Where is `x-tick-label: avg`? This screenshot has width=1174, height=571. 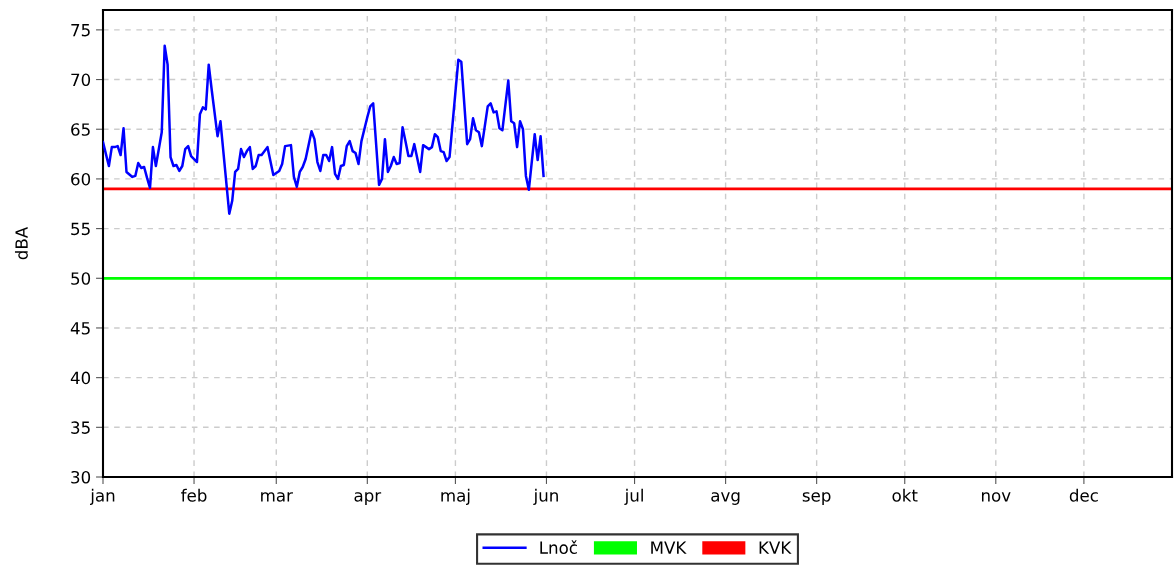 x-tick-label: avg is located at coordinates (725, 498).